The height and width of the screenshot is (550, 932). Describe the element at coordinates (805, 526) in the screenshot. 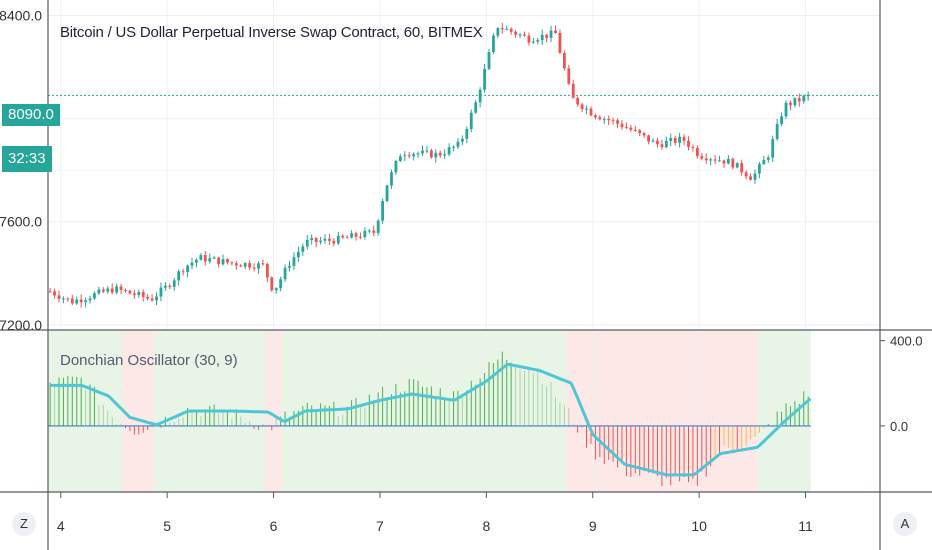

I see `time-tick-label: 11` at that location.